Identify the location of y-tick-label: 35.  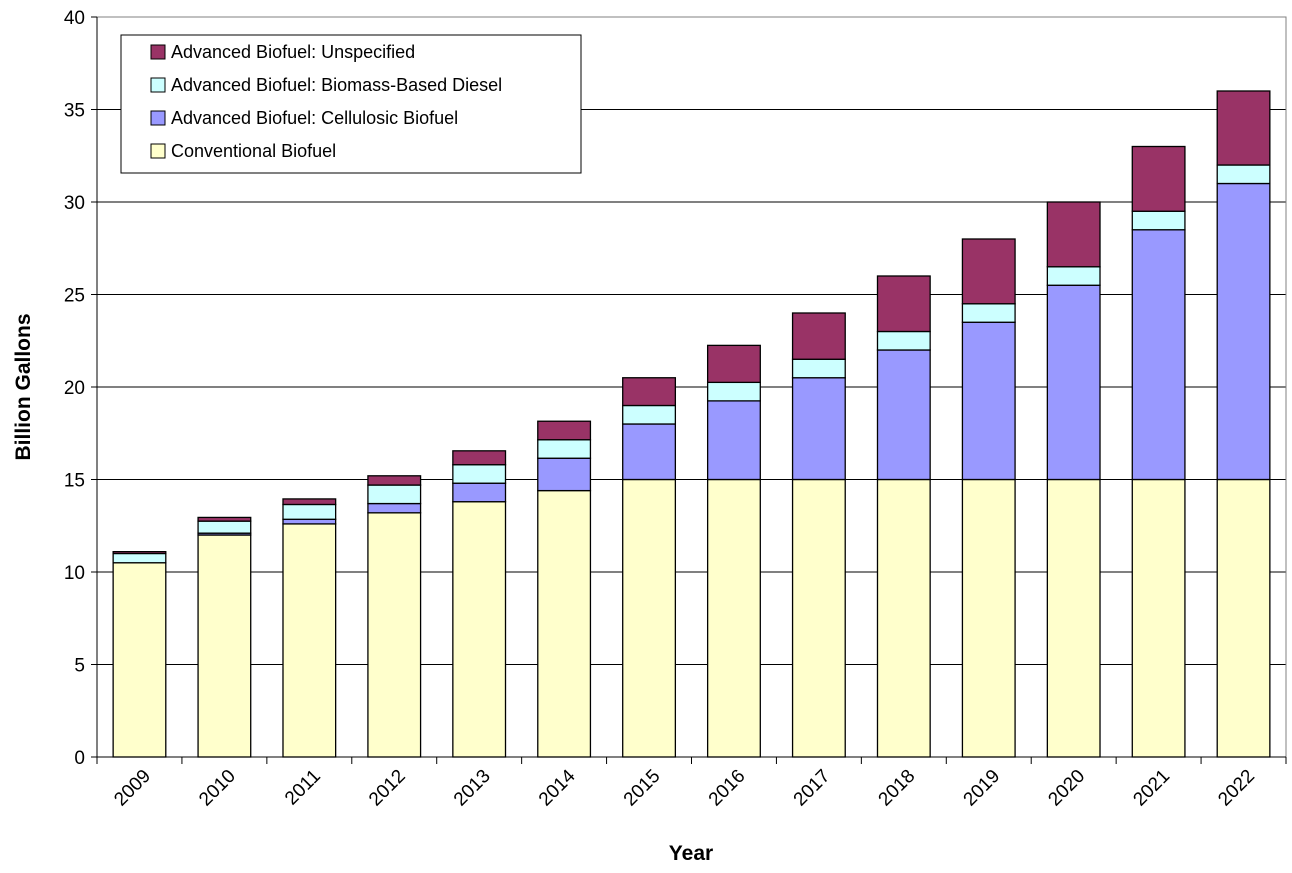
(74, 111).